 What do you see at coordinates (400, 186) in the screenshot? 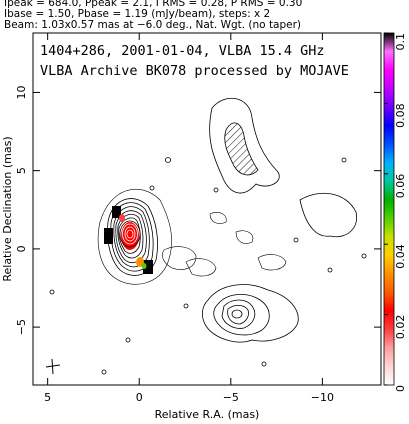
I see `colorbar-tick-label: 0.06` at bounding box center [400, 186].